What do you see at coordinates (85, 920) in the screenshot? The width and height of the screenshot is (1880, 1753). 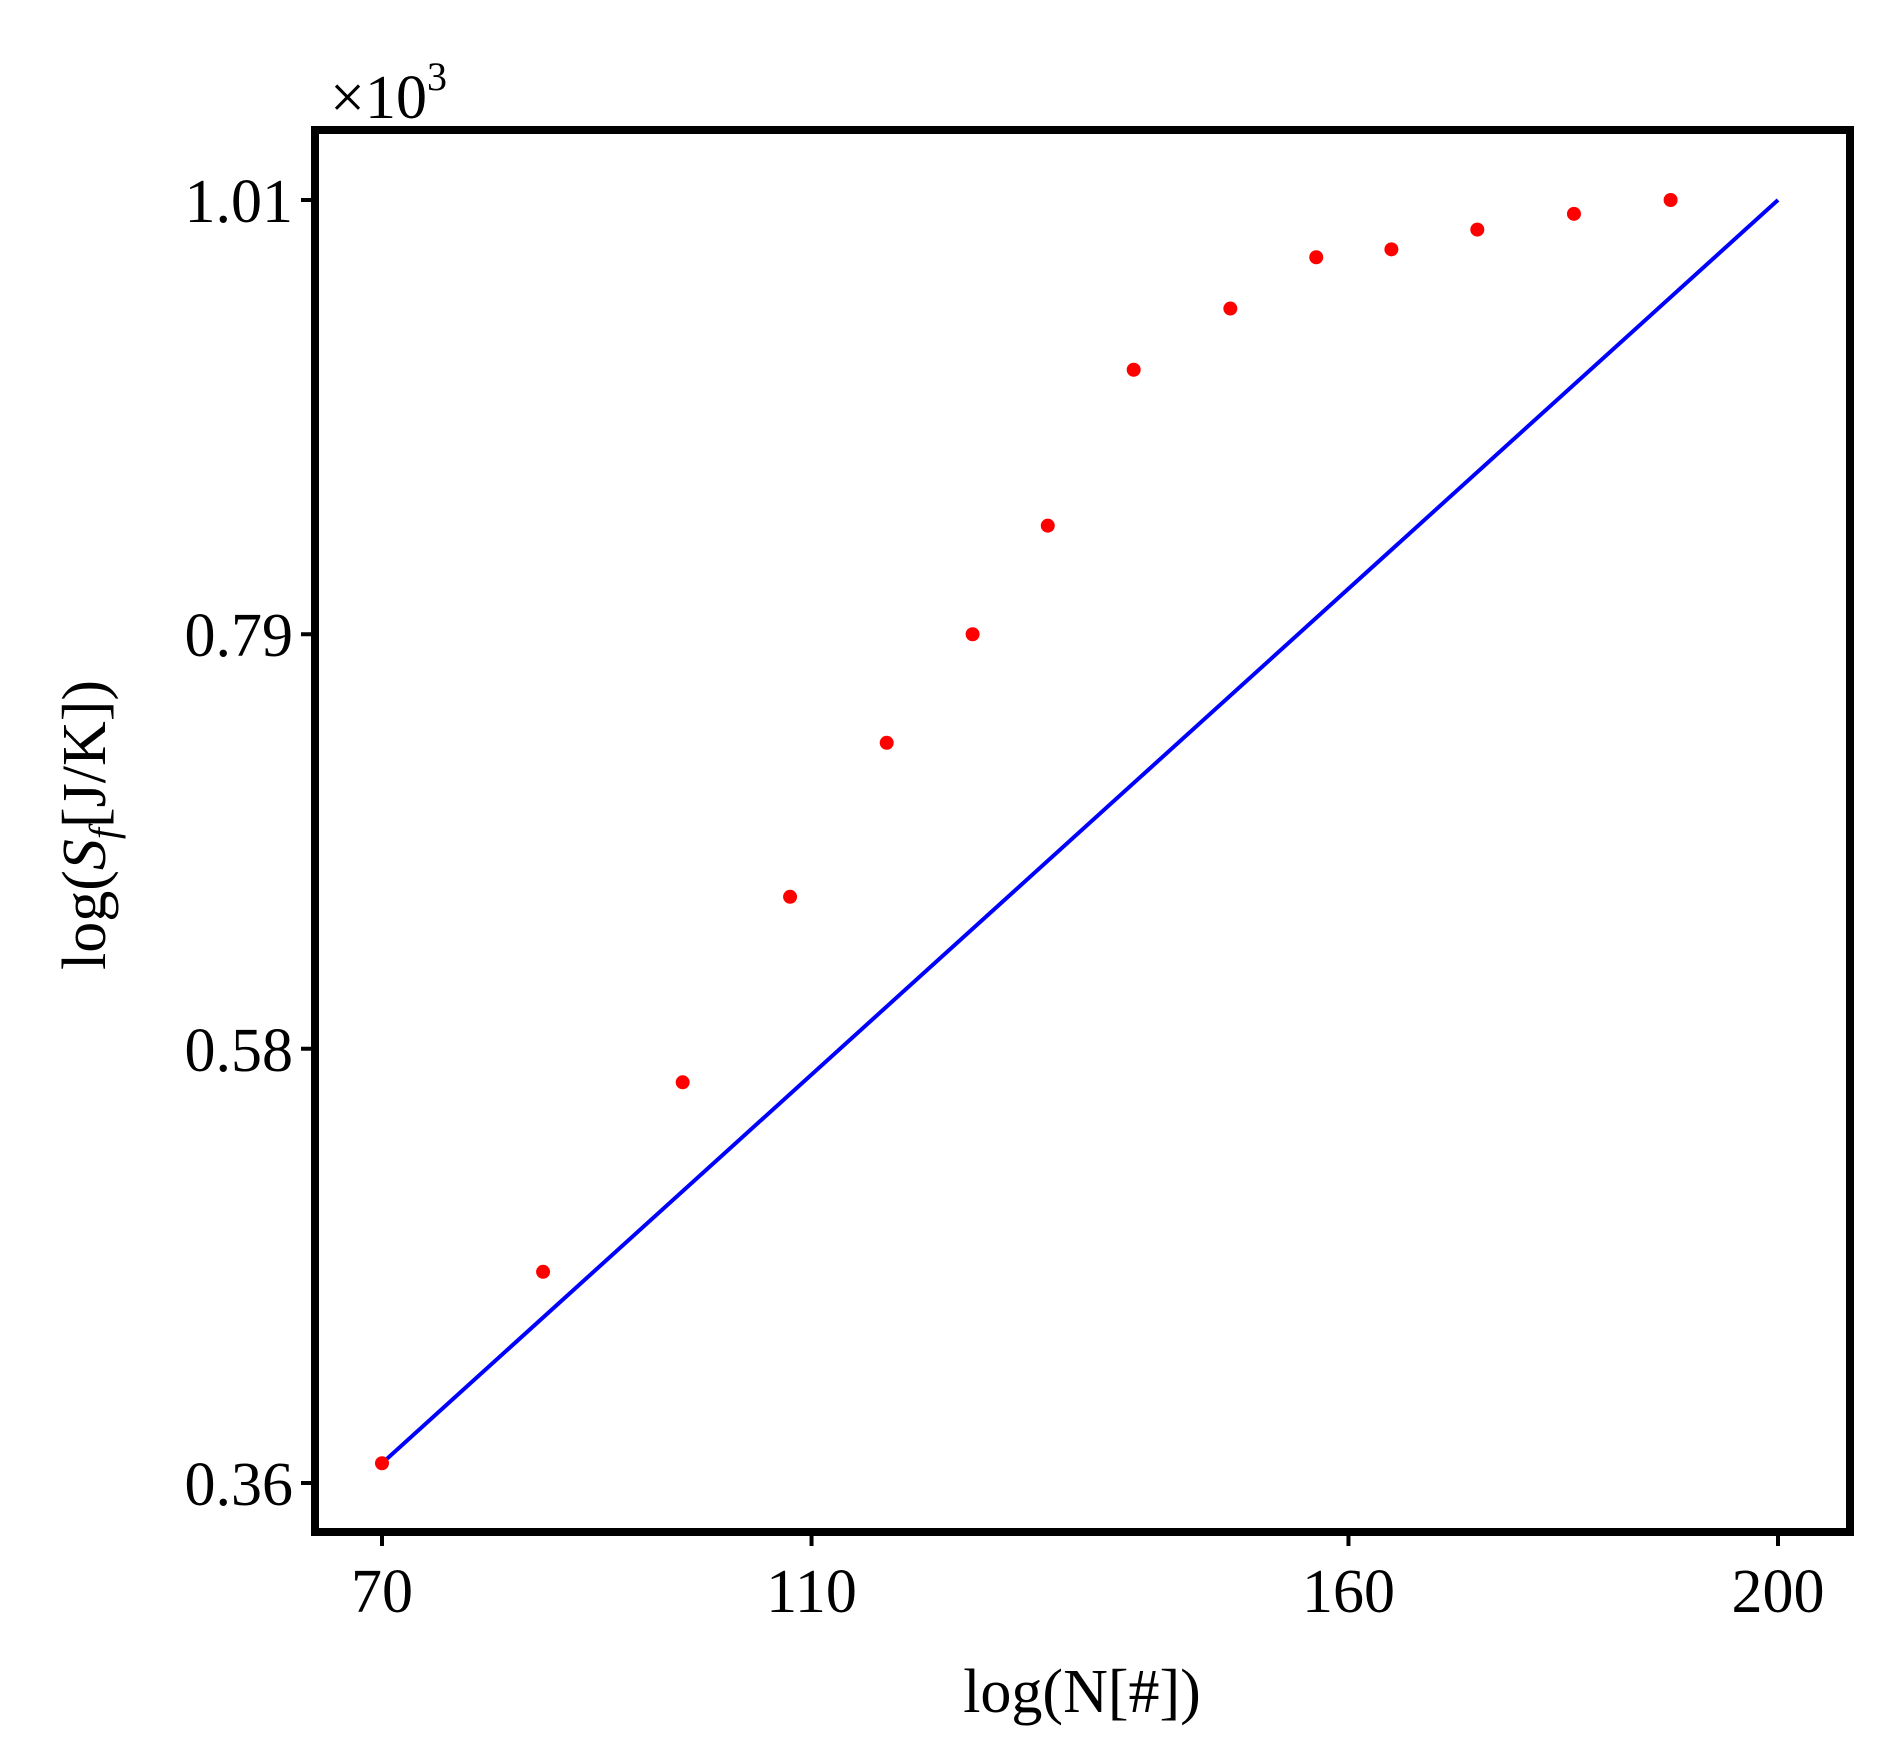 I see `y-axis-title-prefix: log(` at bounding box center [85, 920].